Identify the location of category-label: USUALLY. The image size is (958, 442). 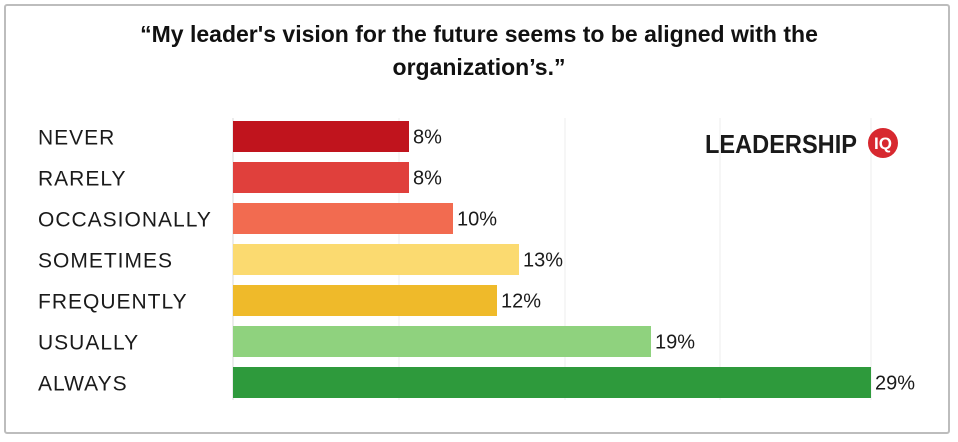
(88, 343).